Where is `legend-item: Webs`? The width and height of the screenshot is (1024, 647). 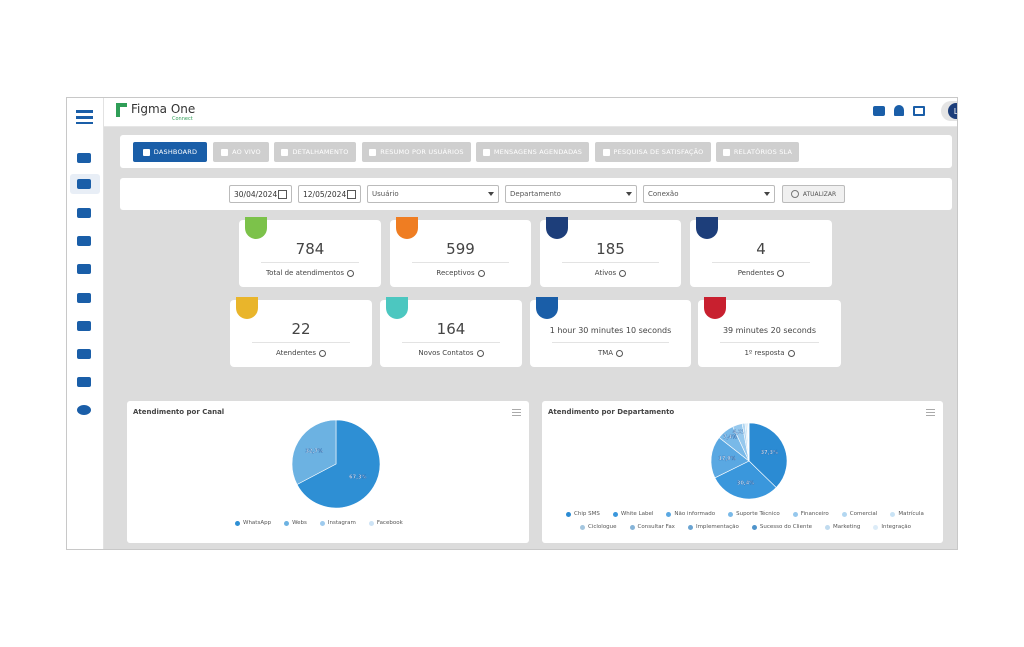 legend-item: Webs is located at coordinates (295, 523).